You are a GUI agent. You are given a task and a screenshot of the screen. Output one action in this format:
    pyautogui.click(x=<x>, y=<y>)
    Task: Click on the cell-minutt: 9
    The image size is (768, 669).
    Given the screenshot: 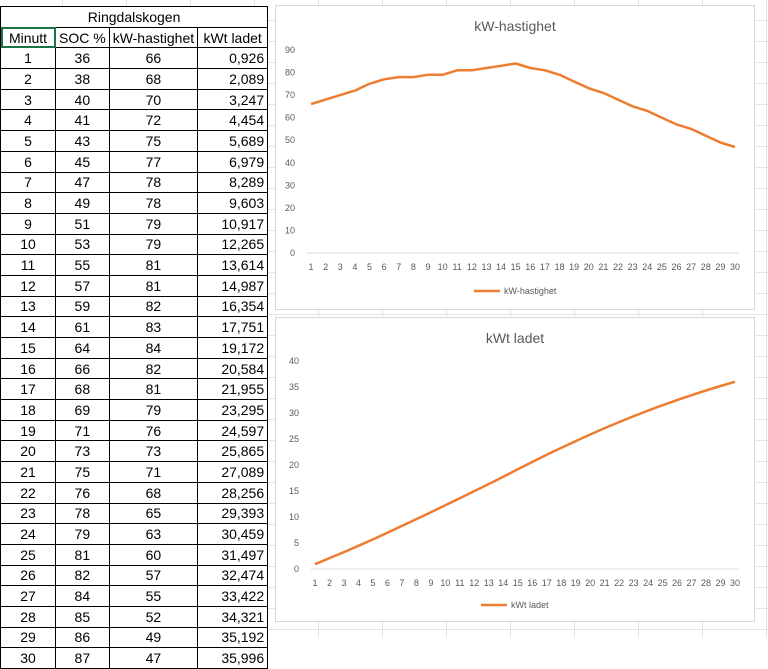 What is the action you would take?
    pyautogui.click(x=28, y=223)
    